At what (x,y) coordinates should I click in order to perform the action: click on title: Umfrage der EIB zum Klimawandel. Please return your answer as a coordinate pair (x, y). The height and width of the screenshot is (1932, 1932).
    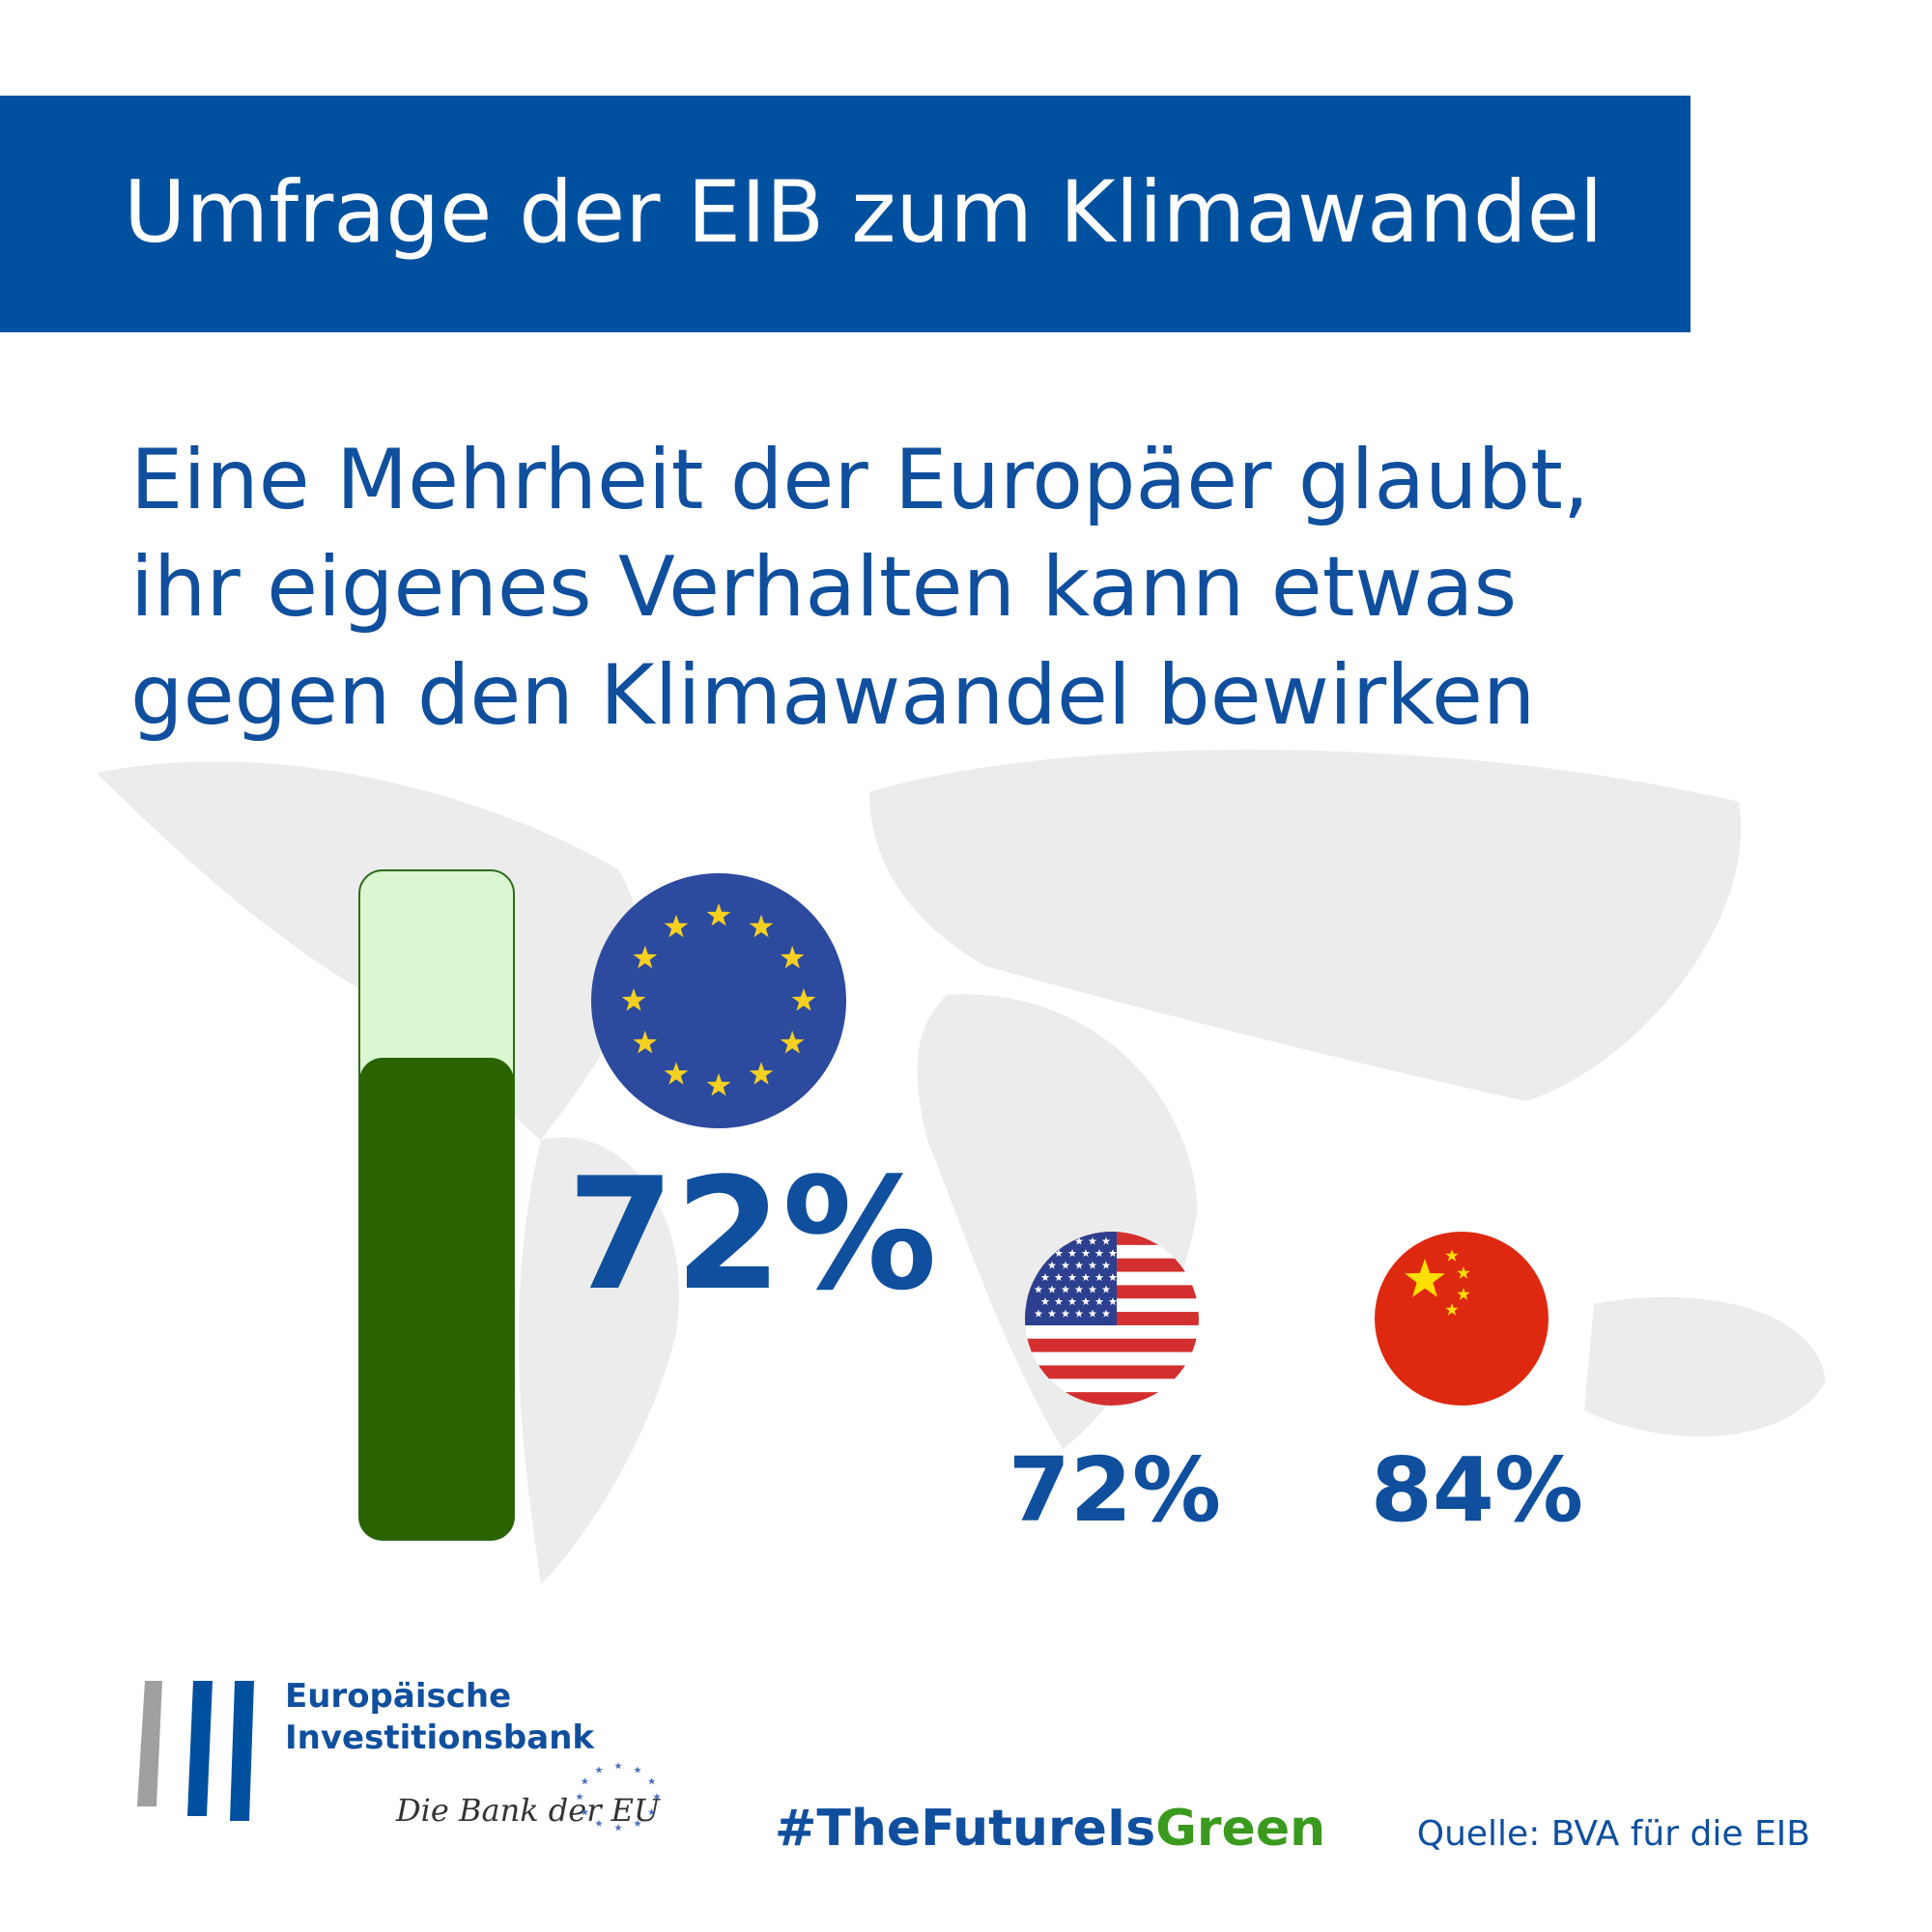
    Looking at the image, I should click on (863, 212).